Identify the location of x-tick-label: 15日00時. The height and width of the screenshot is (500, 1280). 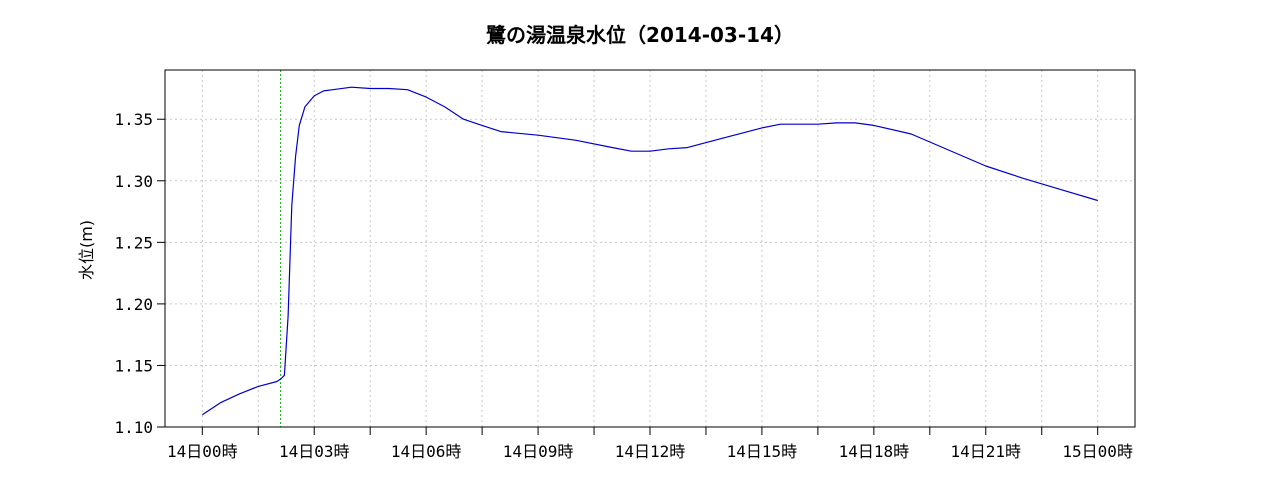
(1097, 451).